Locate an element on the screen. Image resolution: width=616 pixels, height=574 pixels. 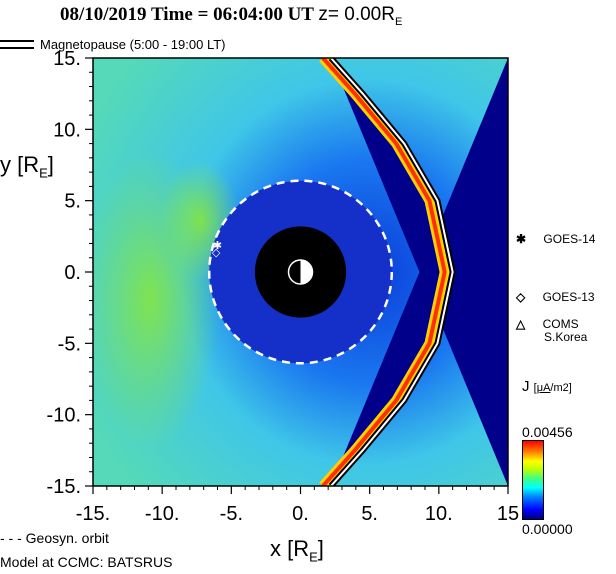
y-tick-label: 15. is located at coordinates (67, 59).